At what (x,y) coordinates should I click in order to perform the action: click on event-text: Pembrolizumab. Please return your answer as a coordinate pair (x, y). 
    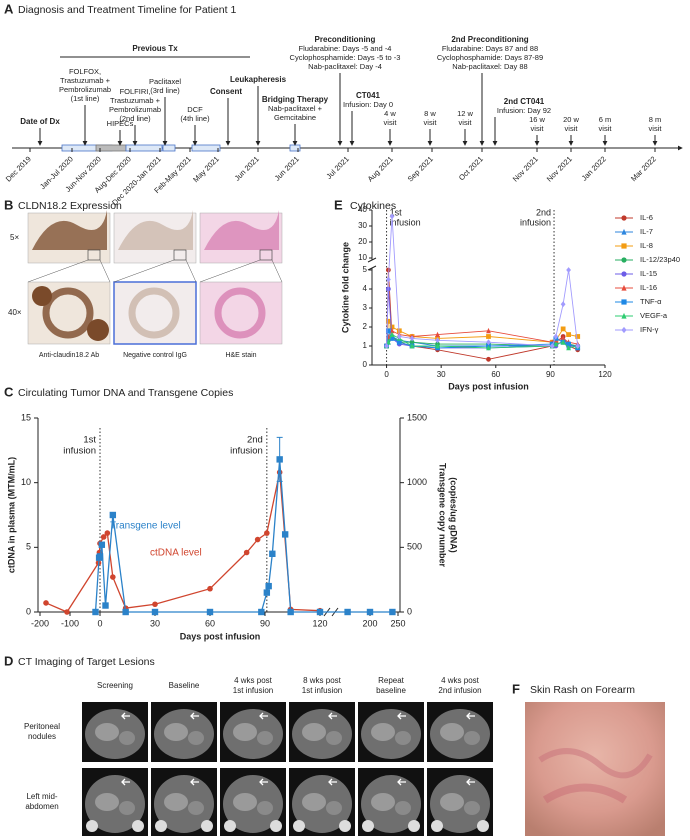
    Looking at the image, I should click on (135, 109).